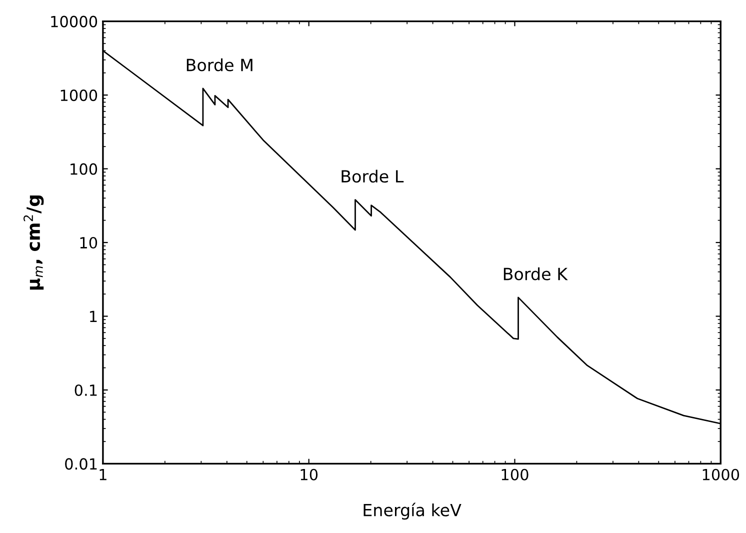 The image size is (746, 533). What do you see at coordinates (79, 96) in the screenshot?
I see `y-tick-label: 1000` at bounding box center [79, 96].